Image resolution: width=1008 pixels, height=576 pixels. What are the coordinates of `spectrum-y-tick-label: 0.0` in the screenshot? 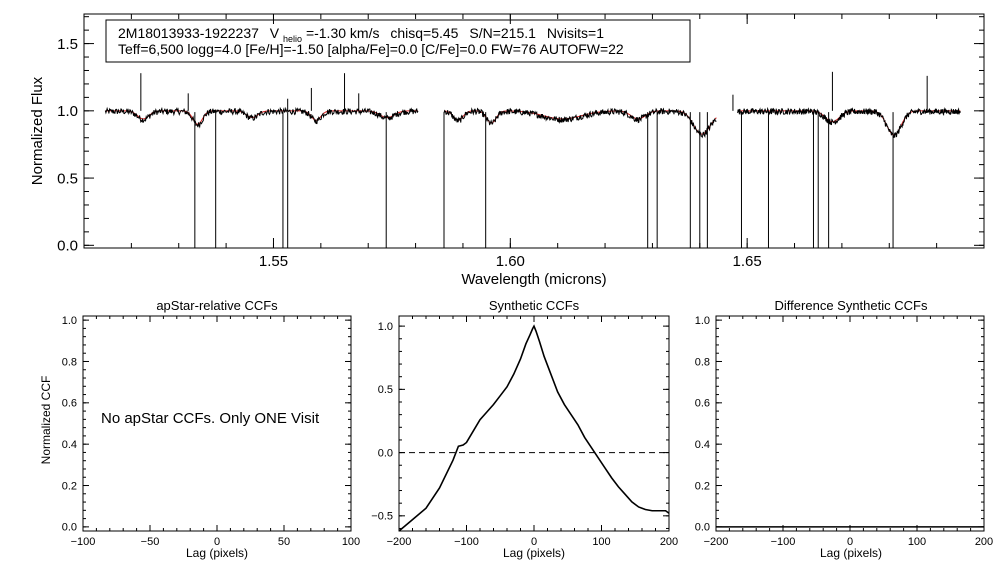 It's located at (67, 246).